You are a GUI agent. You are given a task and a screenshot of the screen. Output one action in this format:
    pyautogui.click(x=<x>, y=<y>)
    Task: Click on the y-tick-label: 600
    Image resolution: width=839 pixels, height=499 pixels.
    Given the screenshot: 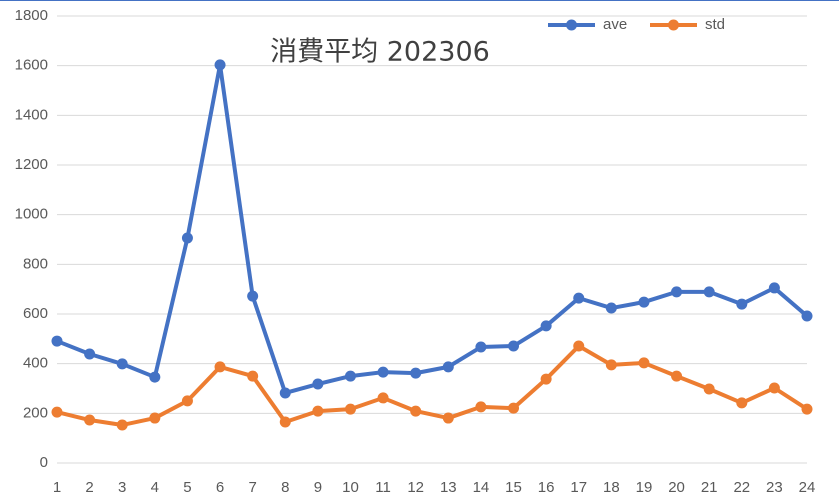 What is the action you would take?
    pyautogui.click(x=35, y=313)
    